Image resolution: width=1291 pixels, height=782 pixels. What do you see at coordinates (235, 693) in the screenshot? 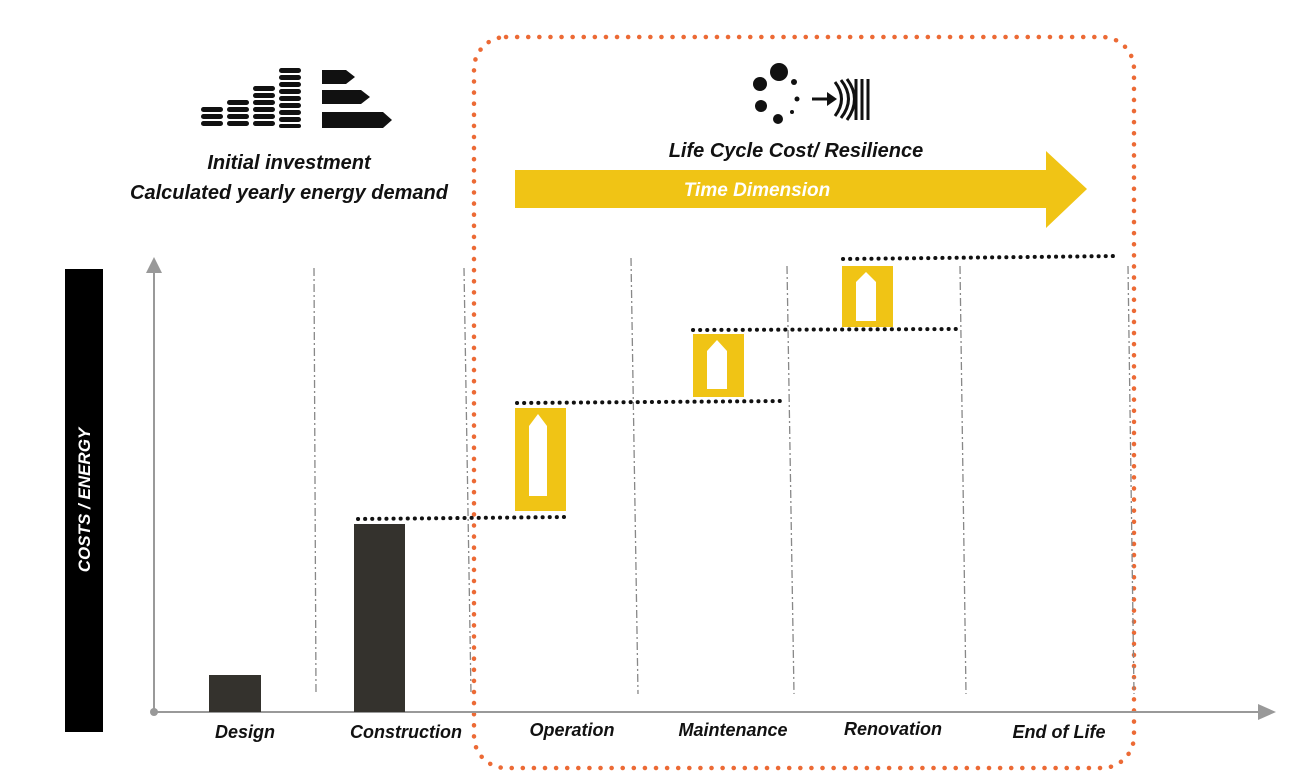
I see `design-cost-bar` at bounding box center [235, 693].